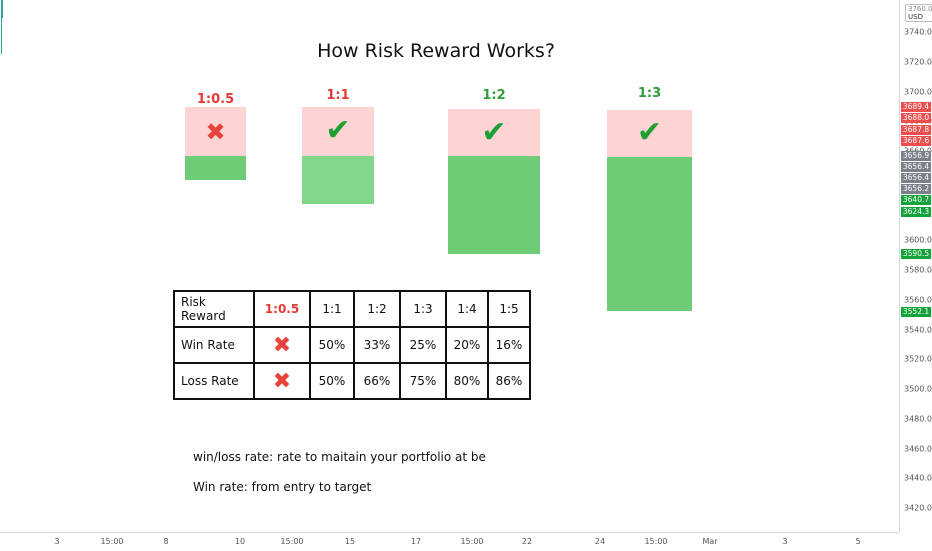 This screenshot has height=551, width=932. Describe the element at coordinates (916, 212) in the screenshot. I see `price-label: 3624.3` at that location.